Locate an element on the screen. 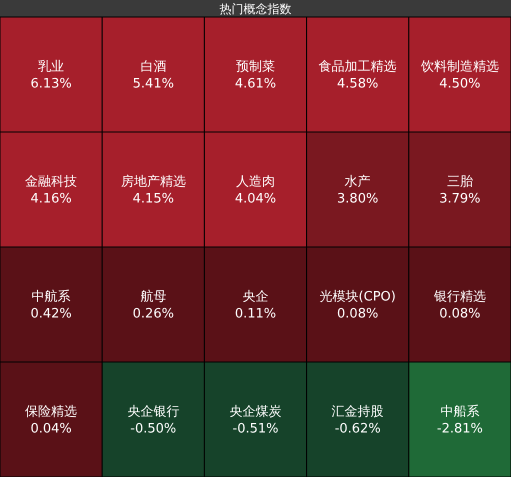 The image size is (511, 477). category-label: 银行精选 is located at coordinates (459, 297).